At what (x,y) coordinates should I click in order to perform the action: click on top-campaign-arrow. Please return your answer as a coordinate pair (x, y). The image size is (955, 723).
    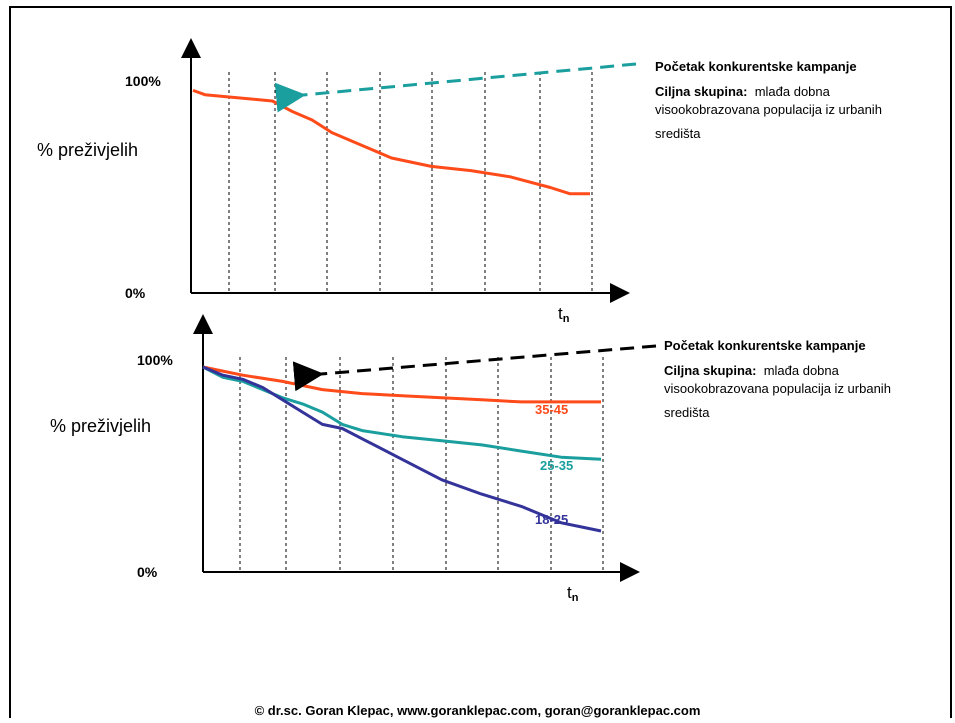
    Looking at the image, I should click on (455, 87).